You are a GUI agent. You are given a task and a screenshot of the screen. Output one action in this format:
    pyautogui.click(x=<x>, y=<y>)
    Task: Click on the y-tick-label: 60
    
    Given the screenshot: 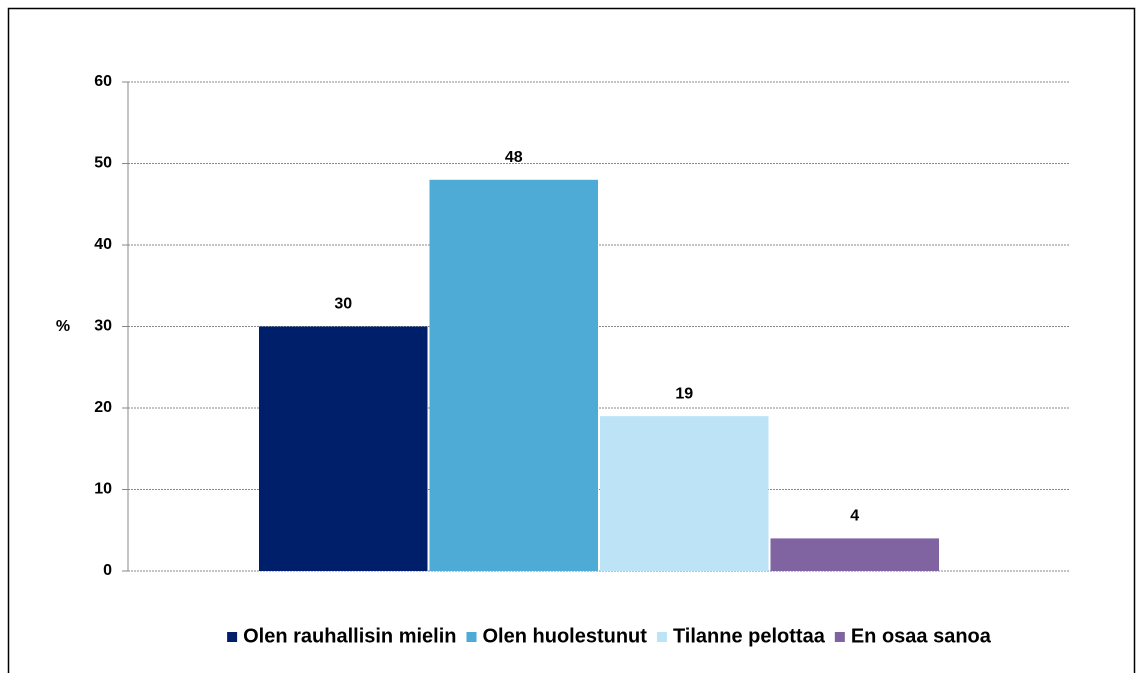 What is the action you would take?
    pyautogui.click(x=103, y=81)
    